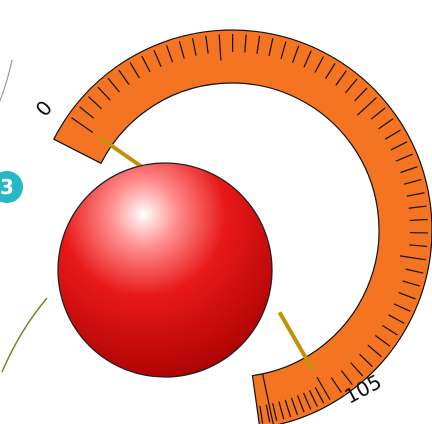 The image size is (432, 424). I want to click on gauge-needle, so click(296, 341).